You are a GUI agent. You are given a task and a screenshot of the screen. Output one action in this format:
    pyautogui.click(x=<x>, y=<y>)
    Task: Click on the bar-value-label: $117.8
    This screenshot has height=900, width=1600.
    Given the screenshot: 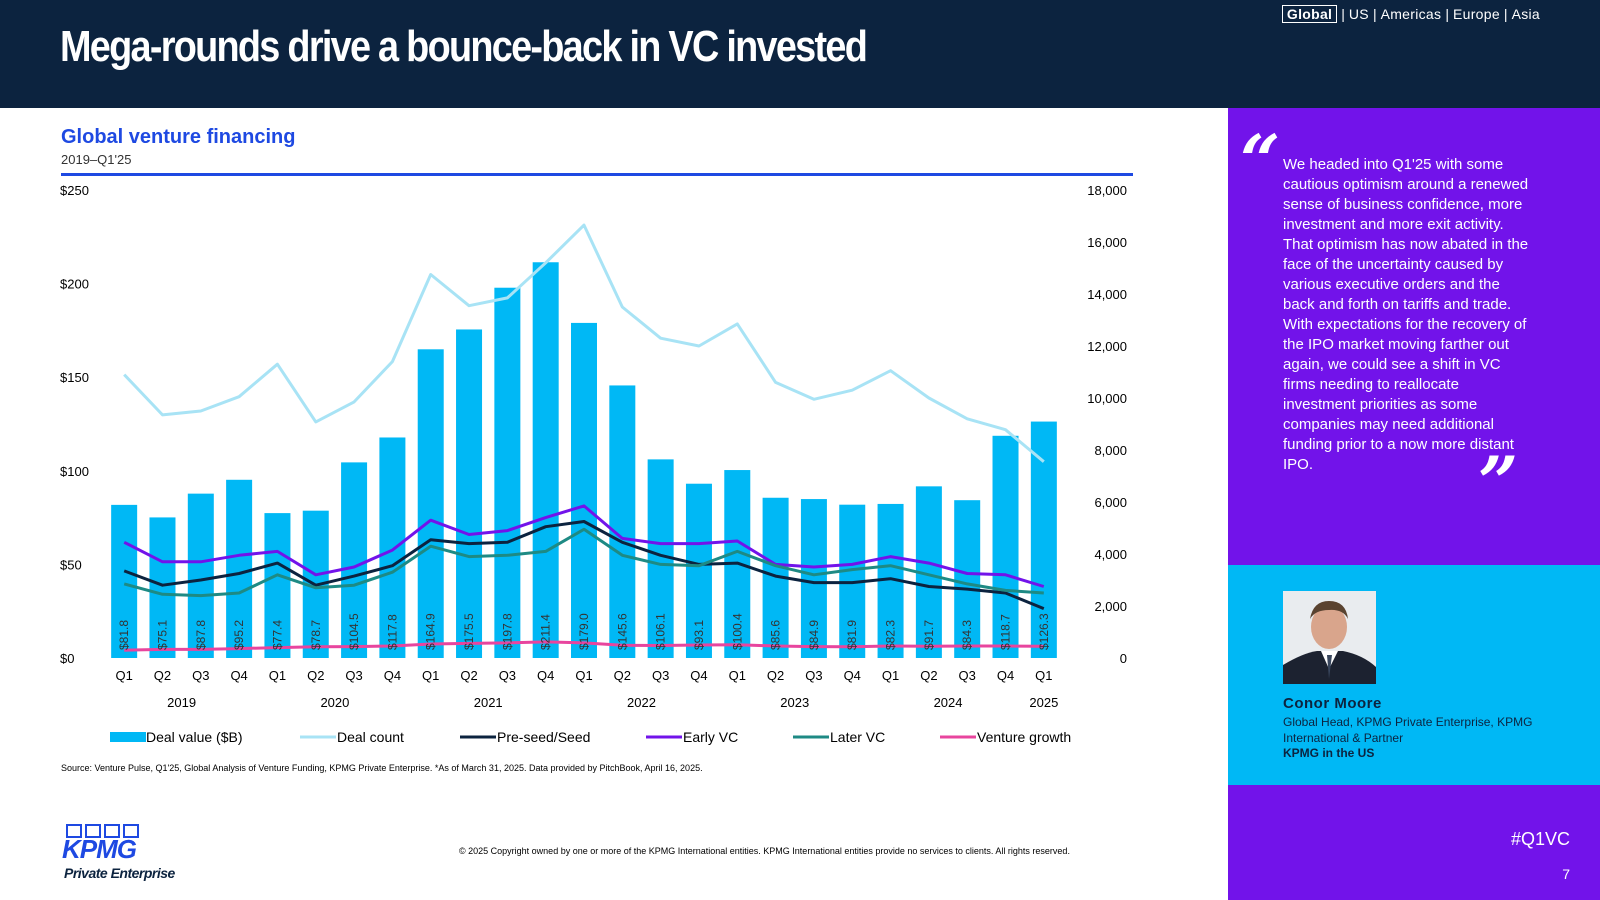 What is the action you would take?
    pyautogui.click(x=392, y=632)
    